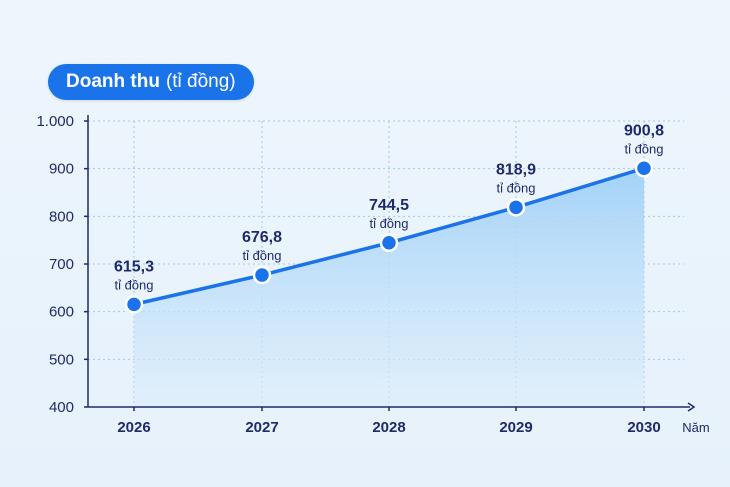 Image resolution: width=730 pixels, height=487 pixels. Describe the element at coordinates (134, 304) in the screenshot. I see `data-point-2026` at that location.